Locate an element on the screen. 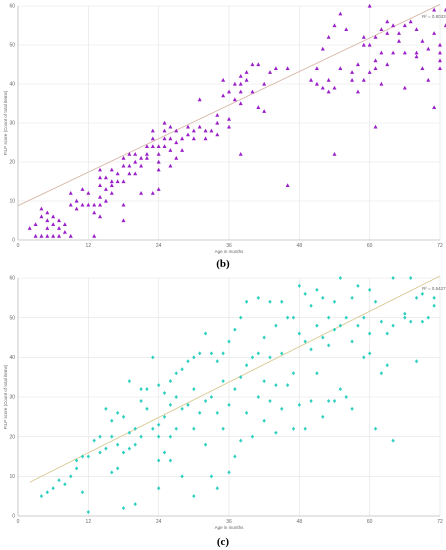 This screenshot has height=550, width=446. x-tick-label: 60 is located at coordinates (370, 246).